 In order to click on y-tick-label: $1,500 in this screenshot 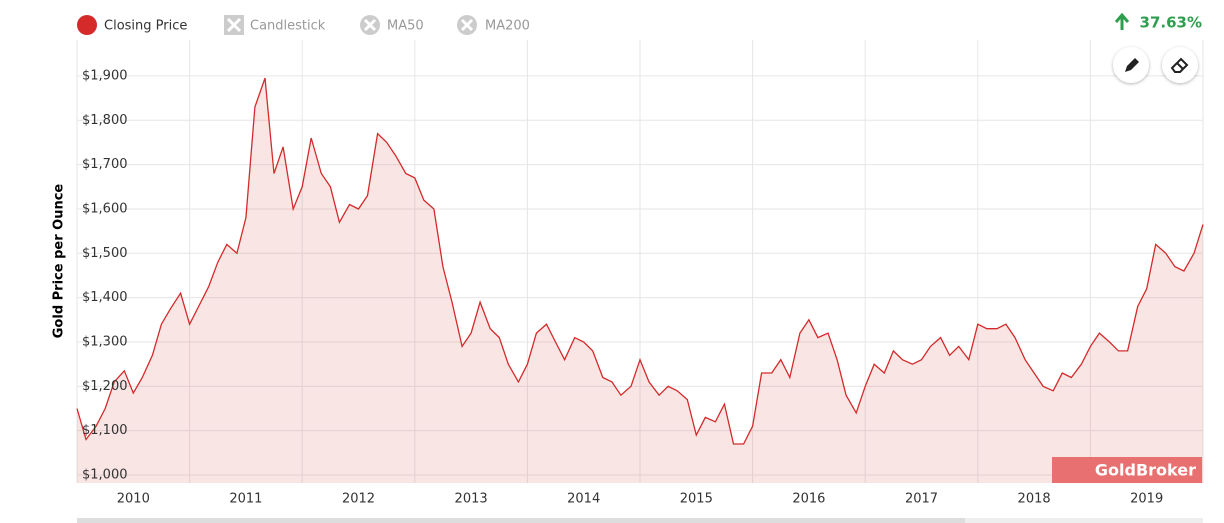, I will do `click(105, 253)`.